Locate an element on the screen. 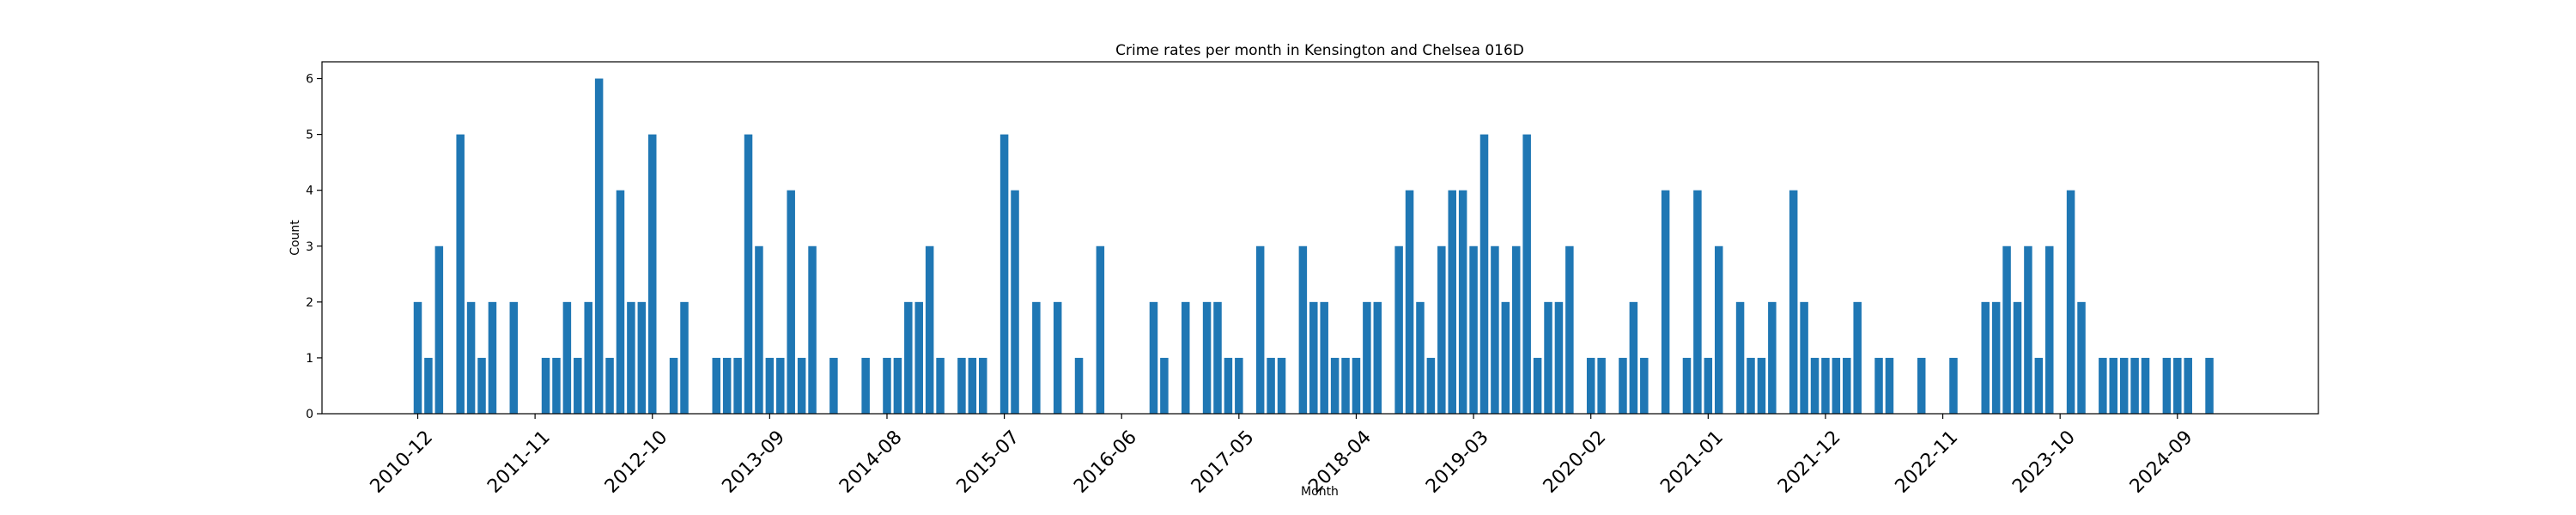 This screenshot has width=2576, height=515. y-tick-label: 5 is located at coordinates (310, 135).